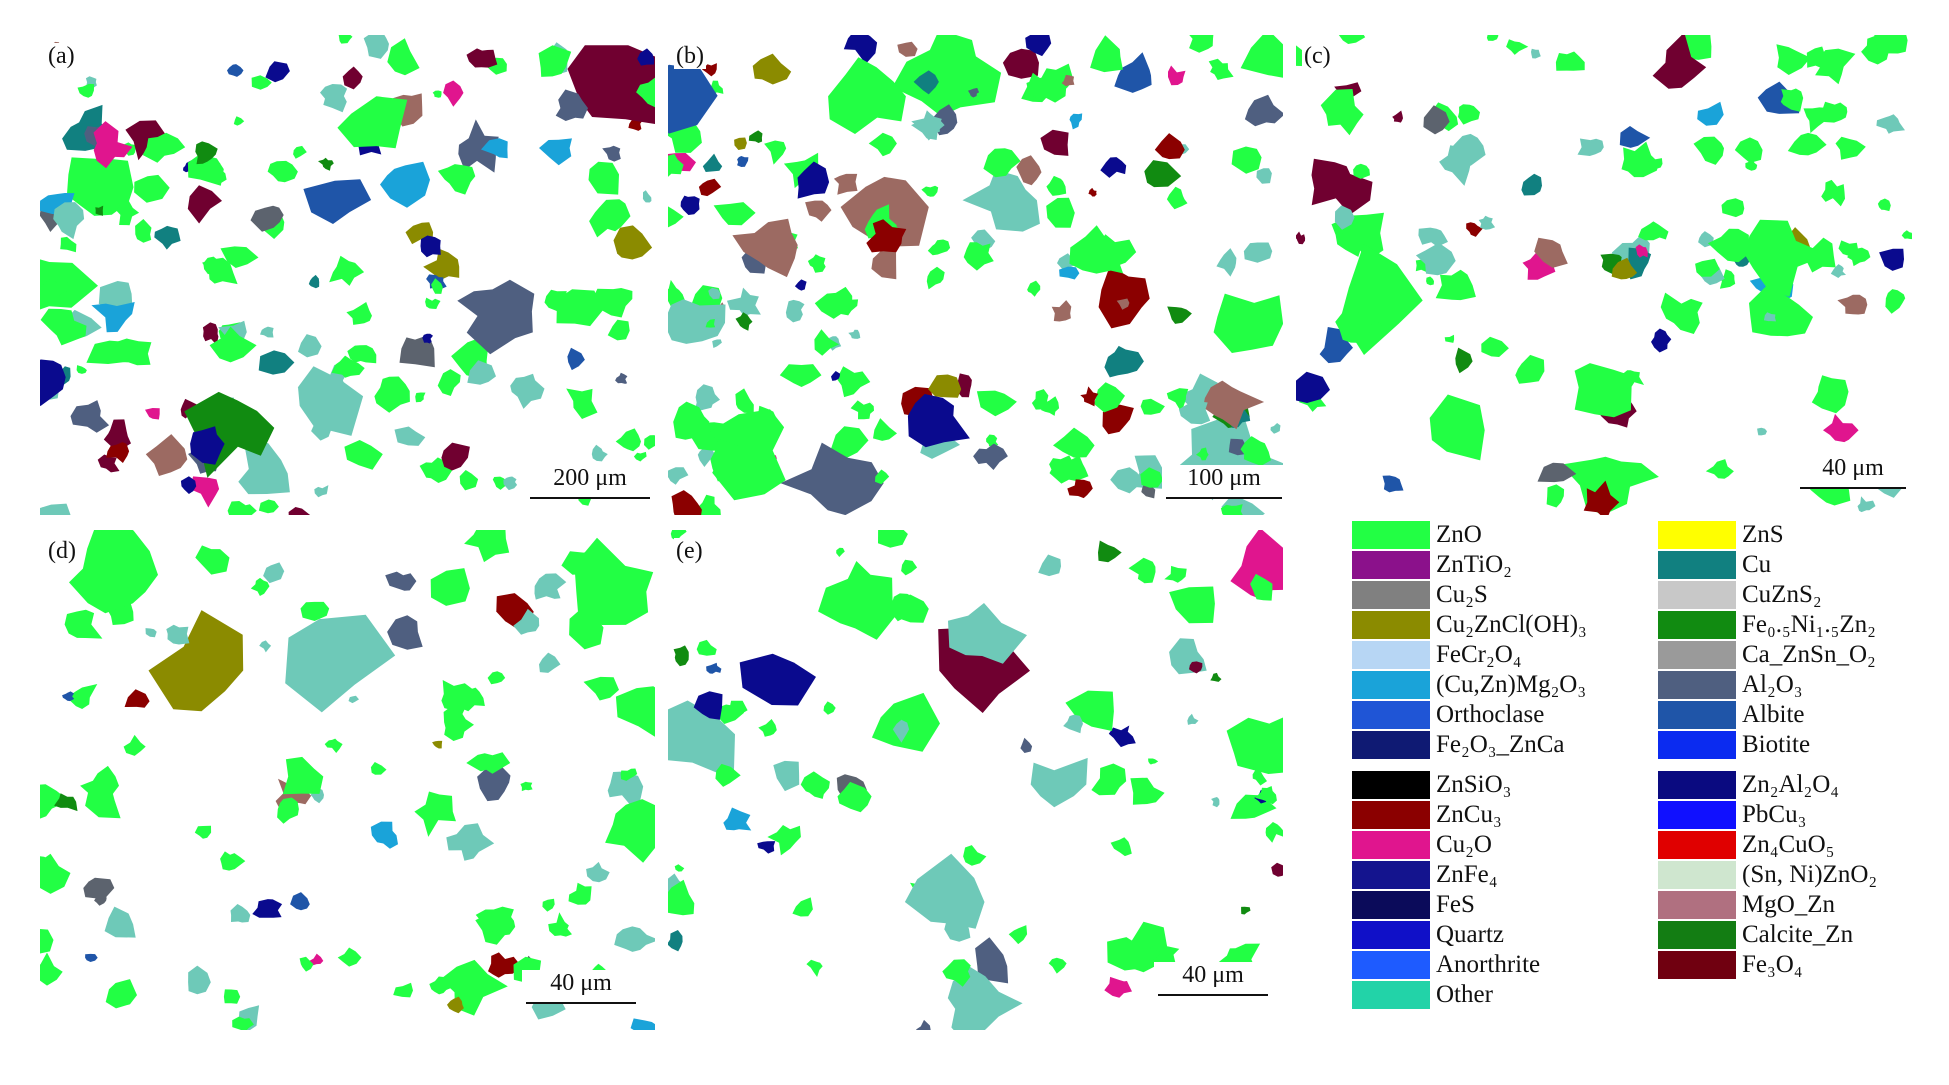 Image resolution: width=1949 pixels, height=1085 pixels. I want to click on particle-map-d, so click(347, 780).